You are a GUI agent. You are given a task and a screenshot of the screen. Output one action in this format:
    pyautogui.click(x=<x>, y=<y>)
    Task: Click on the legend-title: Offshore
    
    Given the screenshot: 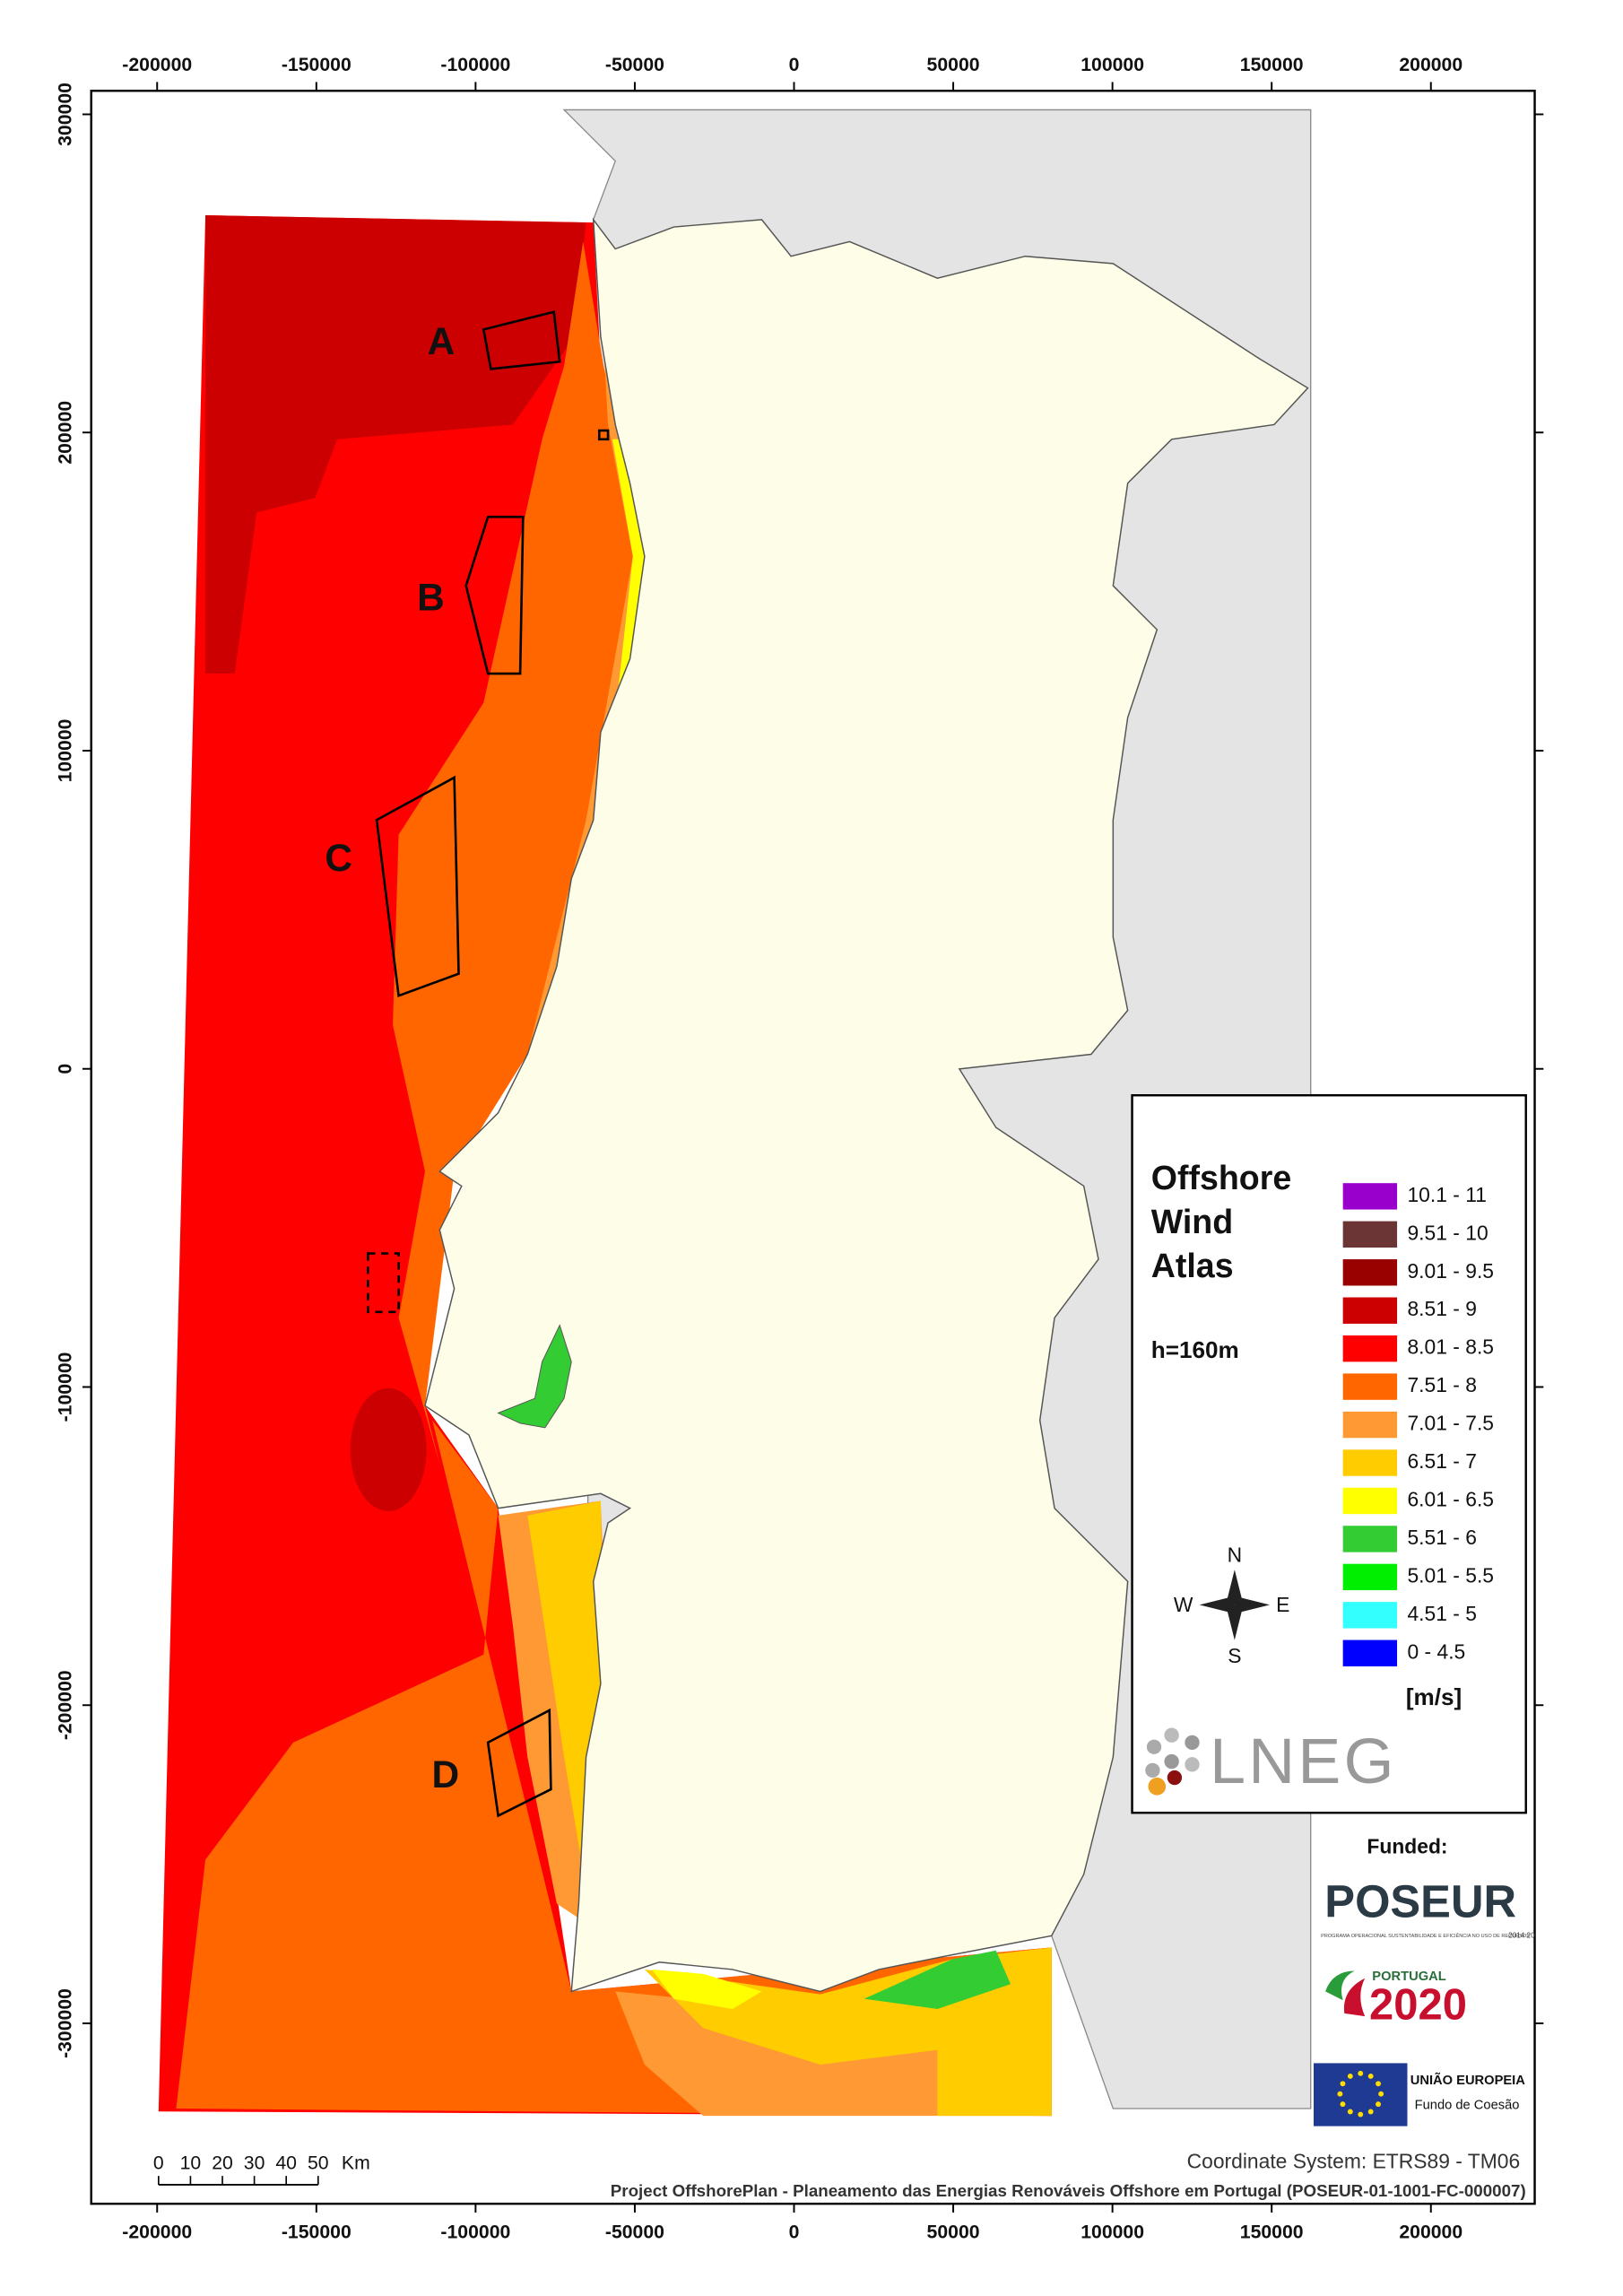 What is the action you would take?
    pyautogui.click(x=1221, y=1177)
    